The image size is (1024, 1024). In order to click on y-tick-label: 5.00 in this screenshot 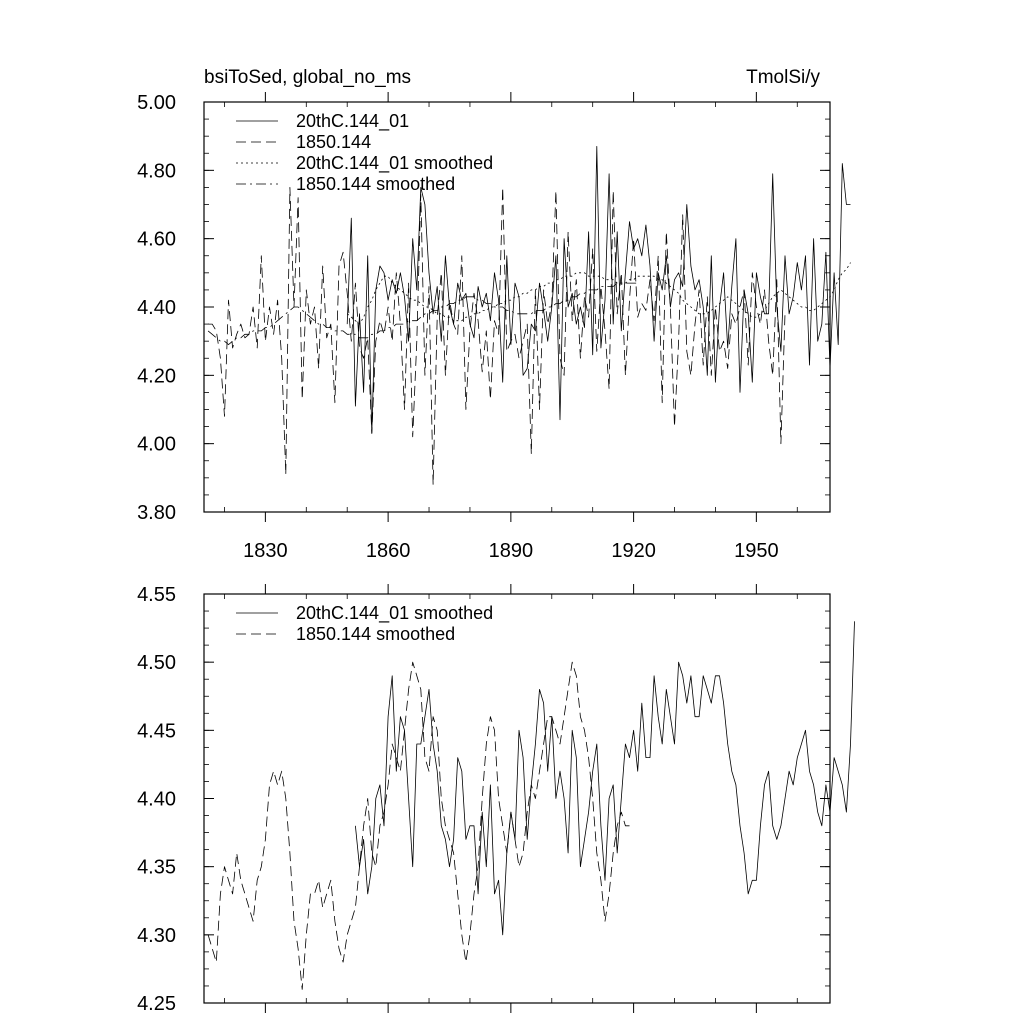, I will do `click(156, 103)`.